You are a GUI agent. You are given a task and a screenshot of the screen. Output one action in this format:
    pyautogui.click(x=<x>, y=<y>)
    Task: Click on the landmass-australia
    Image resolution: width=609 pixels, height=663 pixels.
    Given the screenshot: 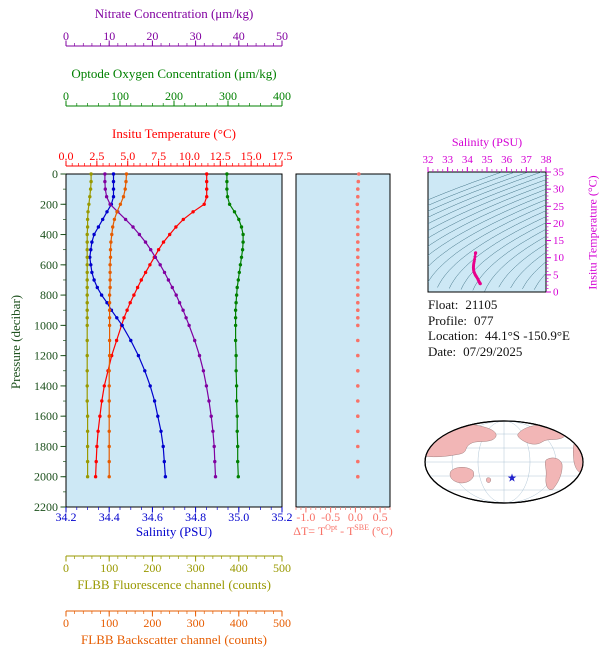 What is the action you would take?
    pyautogui.click(x=461, y=475)
    